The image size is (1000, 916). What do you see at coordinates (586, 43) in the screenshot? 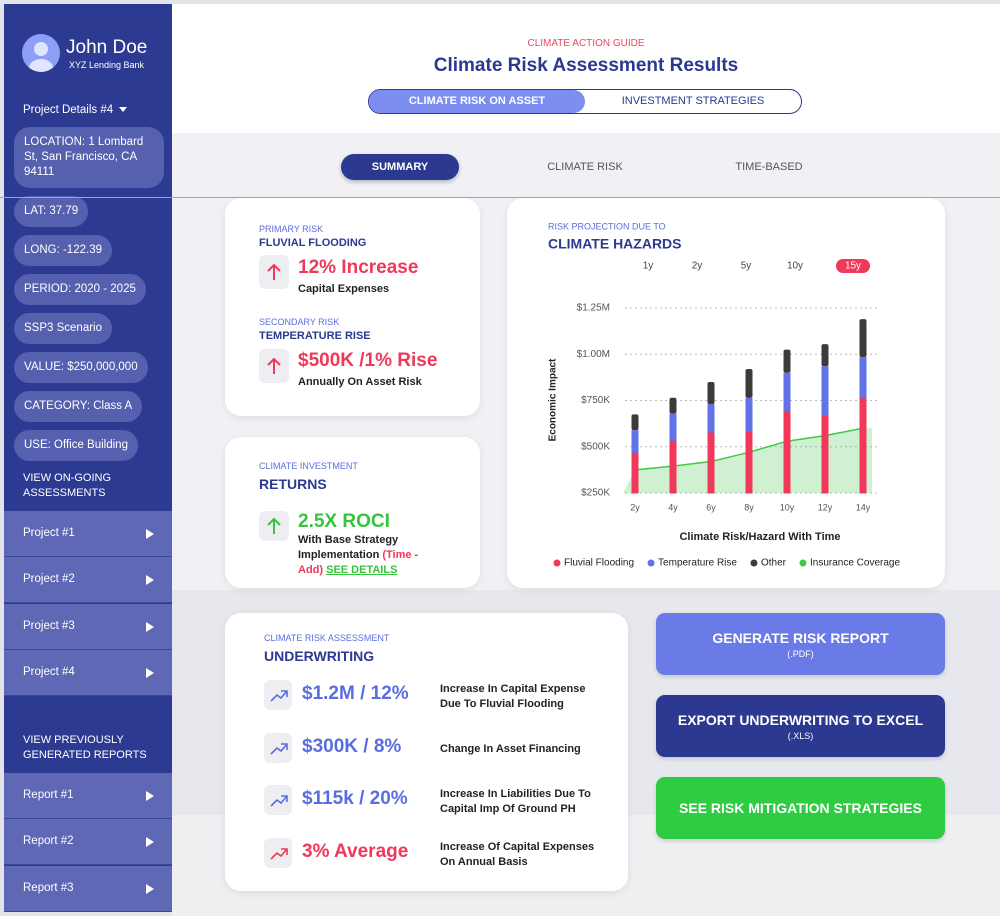
I see `eyebrow: CLIMATE ACTION GUIDE` at bounding box center [586, 43].